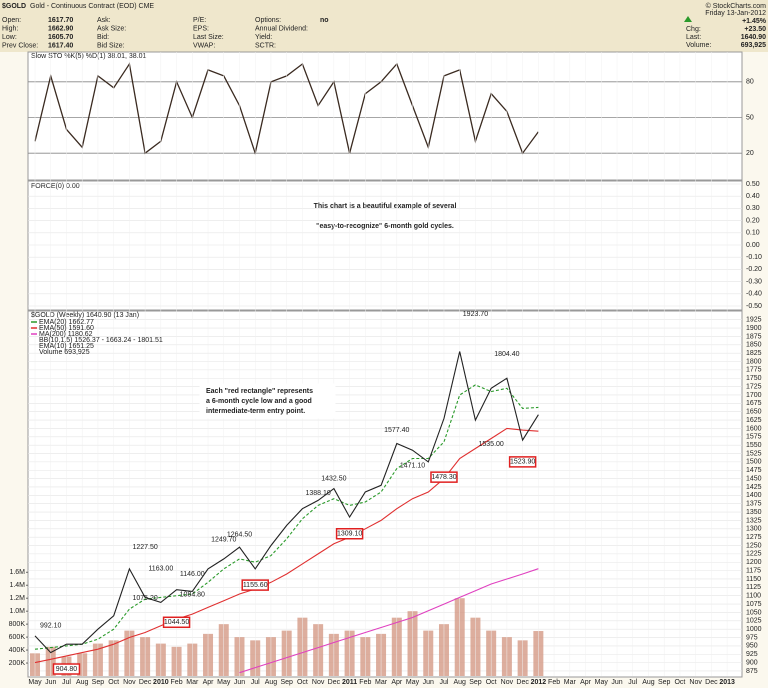  What do you see at coordinates (754, 370) in the screenshot?
I see `y-tick-label: 1775` at bounding box center [754, 370].